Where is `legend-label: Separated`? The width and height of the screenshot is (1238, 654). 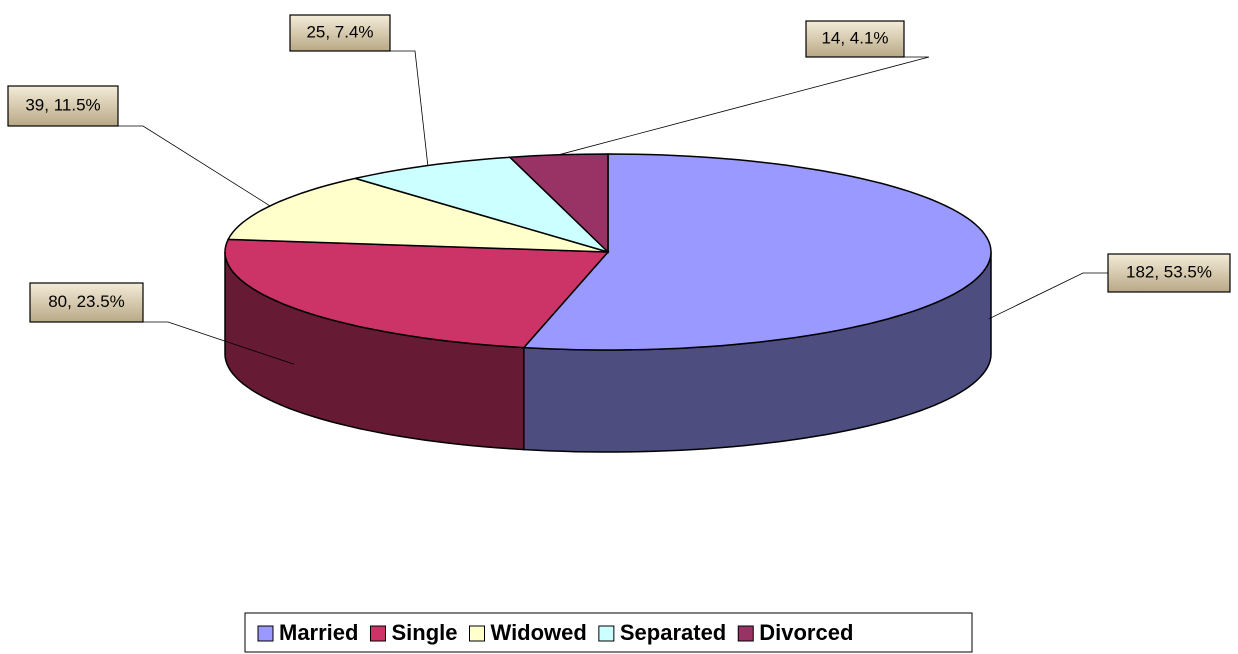 legend-label: Separated is located at coordinates (673, 632).